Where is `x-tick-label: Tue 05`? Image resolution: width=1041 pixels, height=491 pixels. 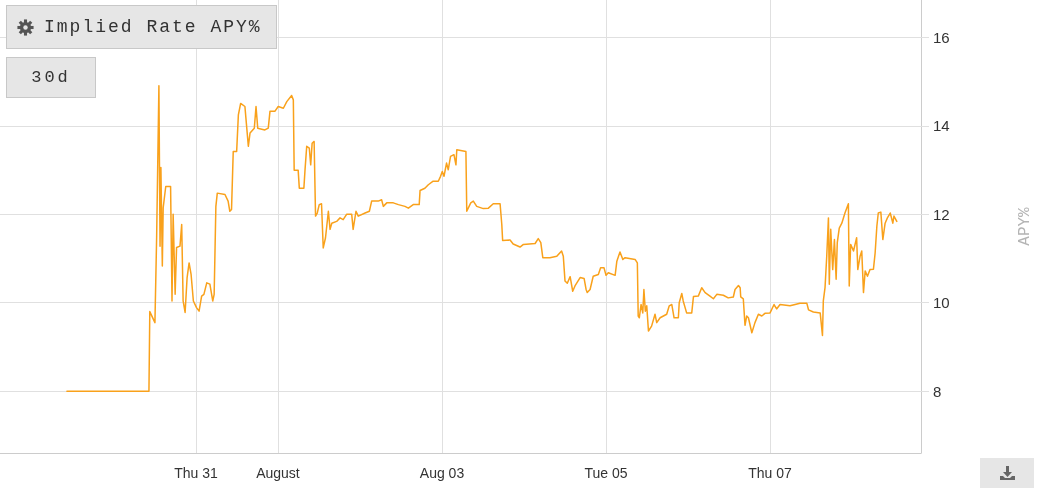 x-tick-label: Tue 05 is located at coordinates (606, 473).